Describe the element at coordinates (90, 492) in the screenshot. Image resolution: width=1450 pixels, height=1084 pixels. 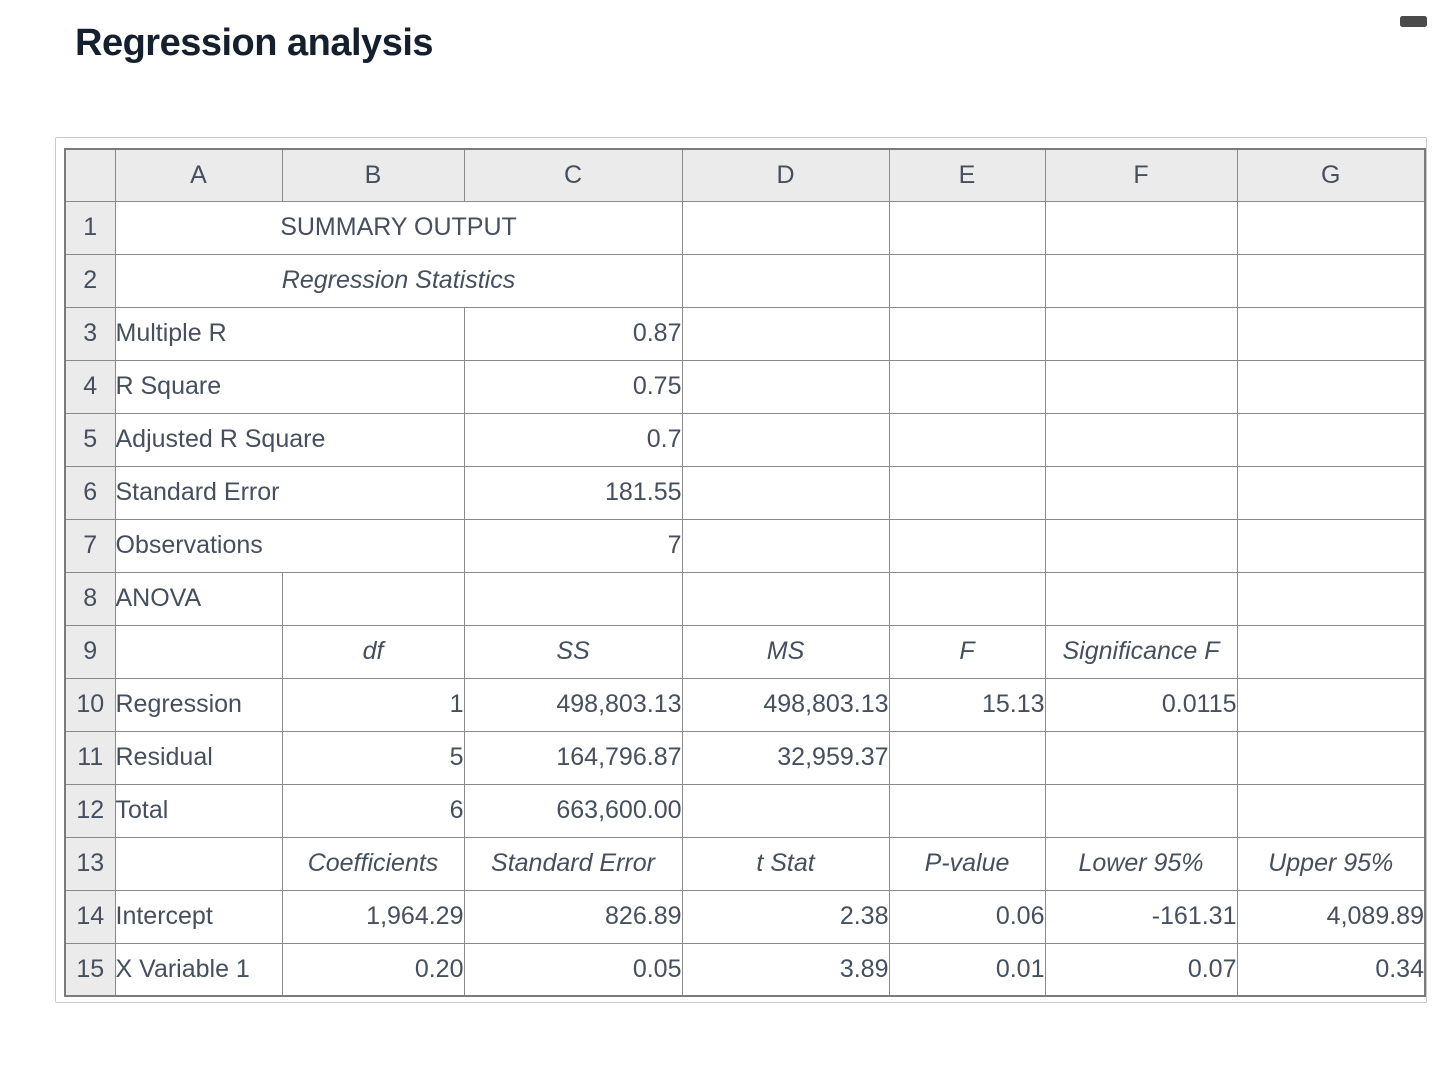
I see `row-header-6: 6` at that location.